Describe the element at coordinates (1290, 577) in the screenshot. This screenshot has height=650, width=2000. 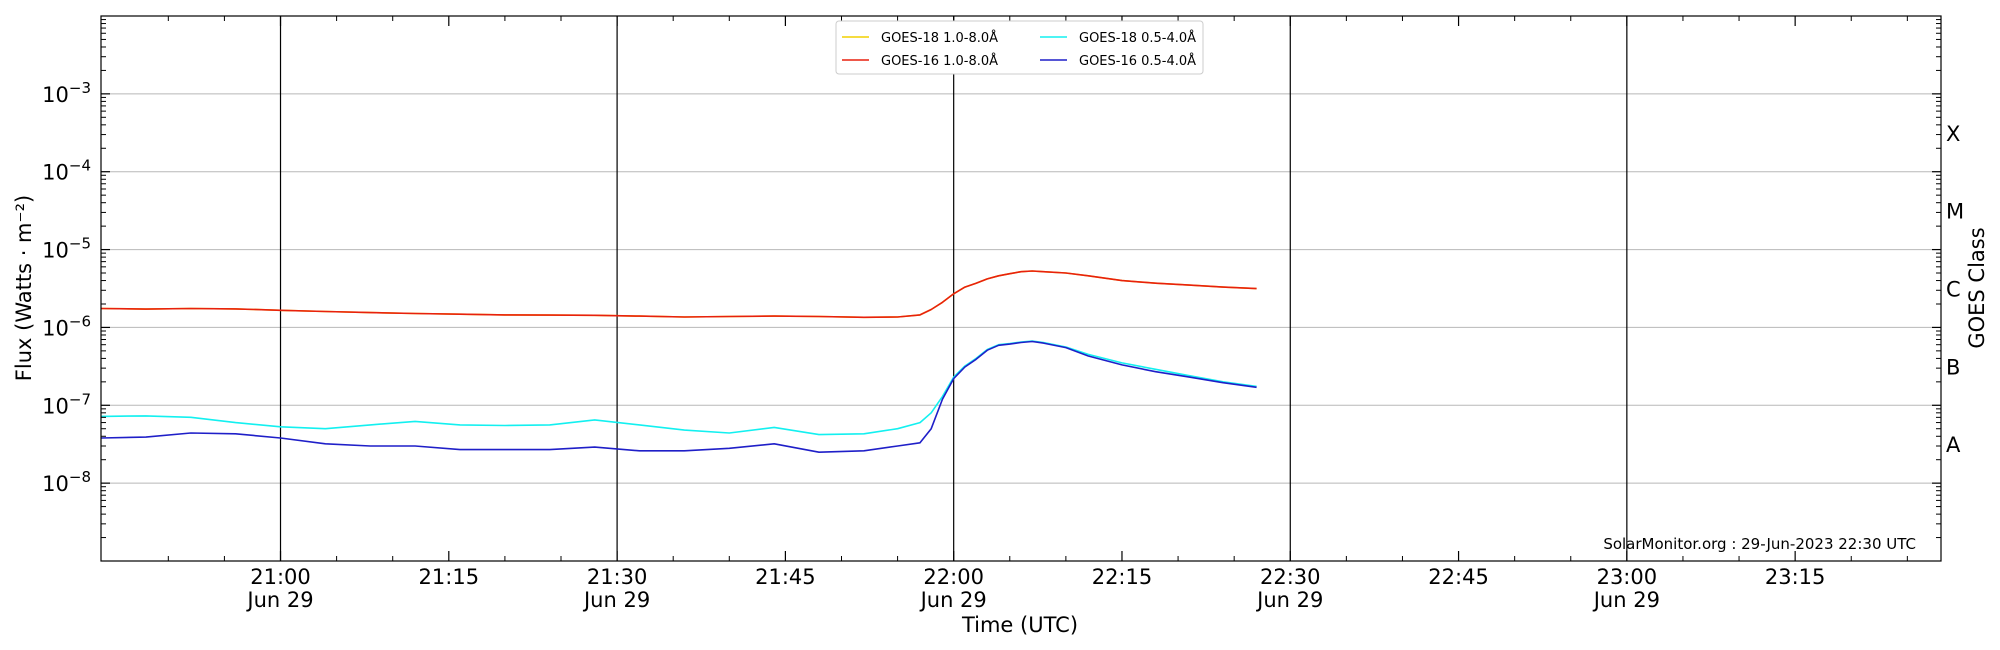
I see `x-tick-label: 22:30` at that location.